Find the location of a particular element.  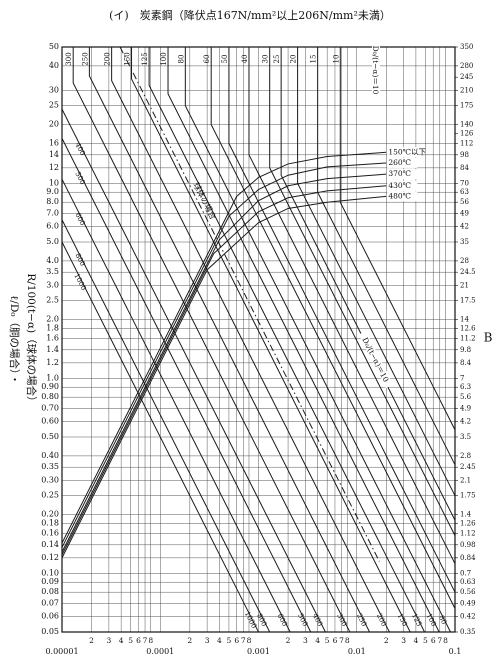

y2-tick-label: 98 is located at coordinates (464, 155).